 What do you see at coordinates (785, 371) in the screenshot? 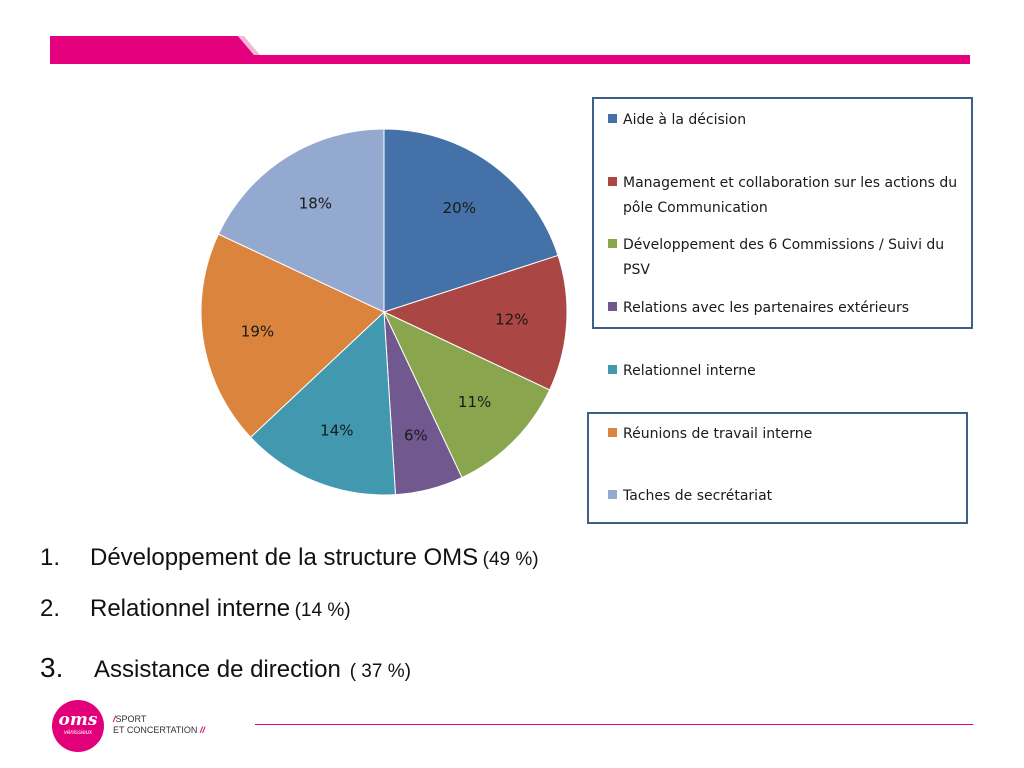
I see `legend-item-5: Relationnel interne` at bounding box center [785, 371].